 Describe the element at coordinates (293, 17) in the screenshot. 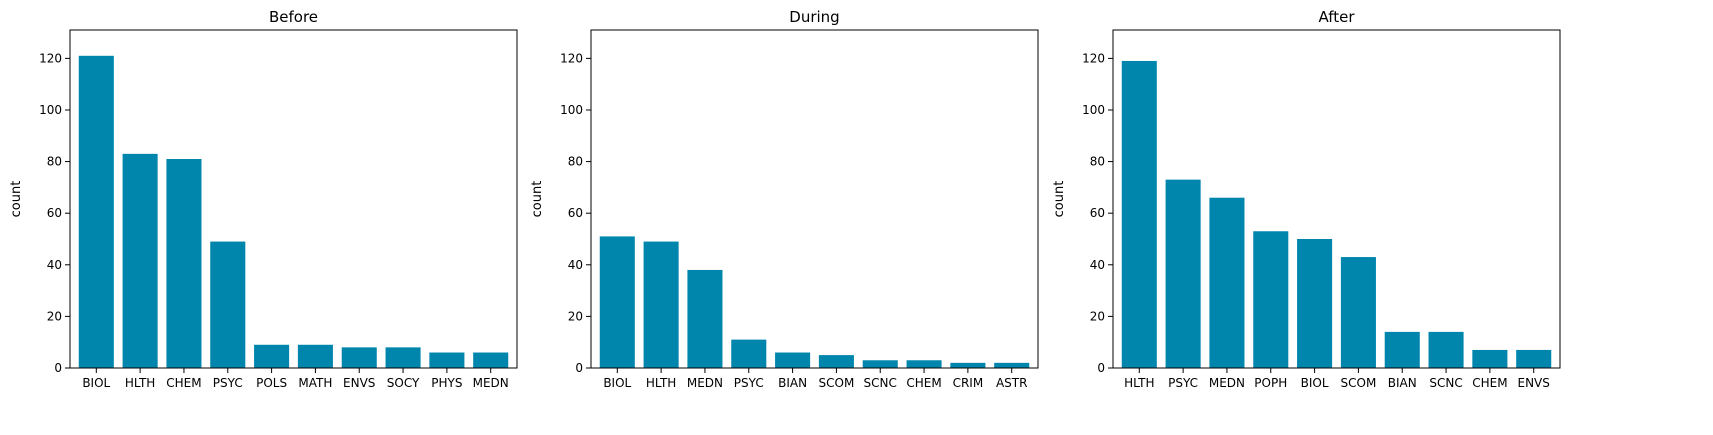

I see `chart-title: Before` at that location.